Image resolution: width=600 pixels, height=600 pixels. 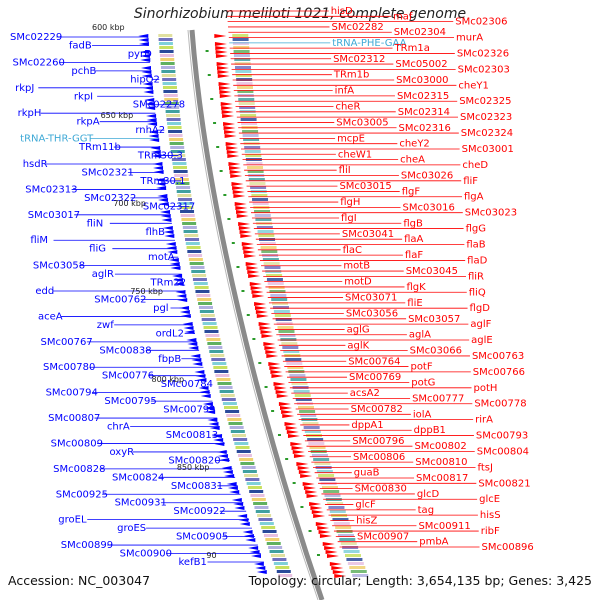 What do you see at coordinates (425, 128) in the screenshot?
I see `forward-gene-label: SMc02316` at bounding box center [425, 128].